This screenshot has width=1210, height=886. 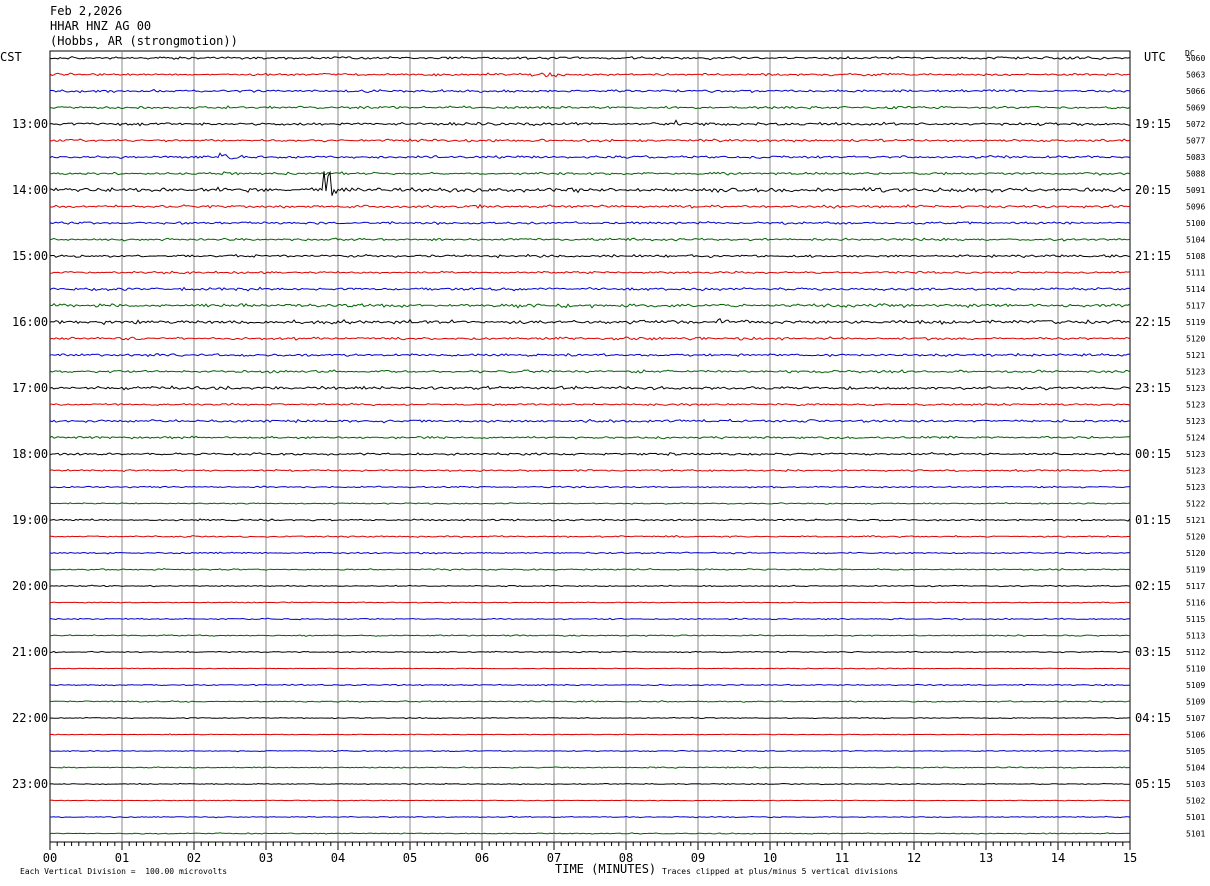 What do you see at coordinates (698, 858) in the screenshot?
I see `x-tick-label: 09` at bounding box center [698, 858].